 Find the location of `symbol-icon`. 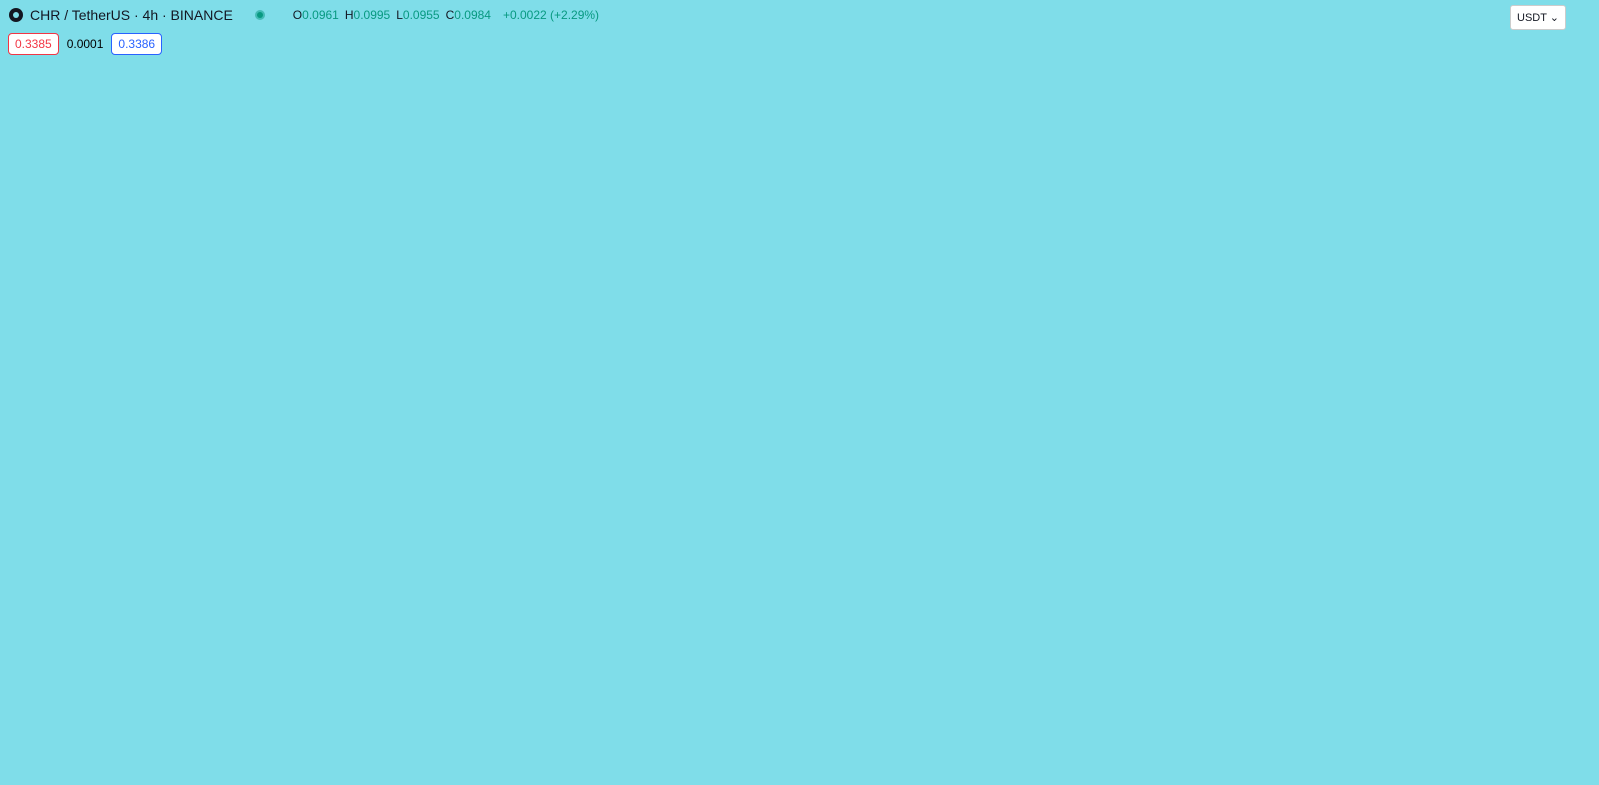

symbol-icon is located at coordinates (16, 15).